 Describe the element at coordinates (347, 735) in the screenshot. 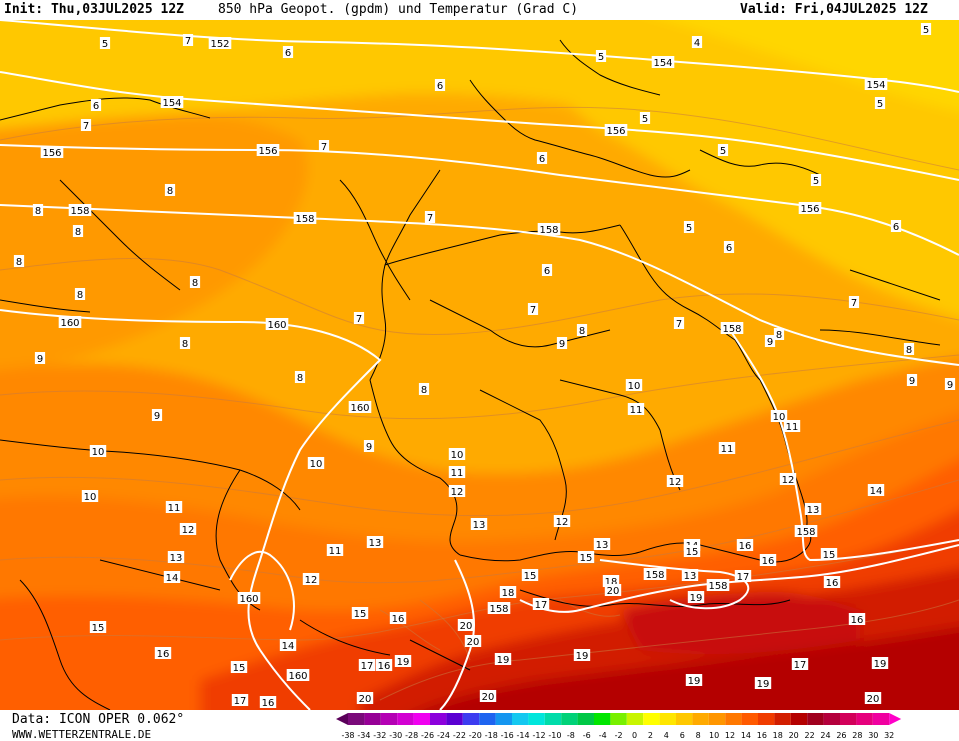

I see `scale-tick-label: -38` at that location.